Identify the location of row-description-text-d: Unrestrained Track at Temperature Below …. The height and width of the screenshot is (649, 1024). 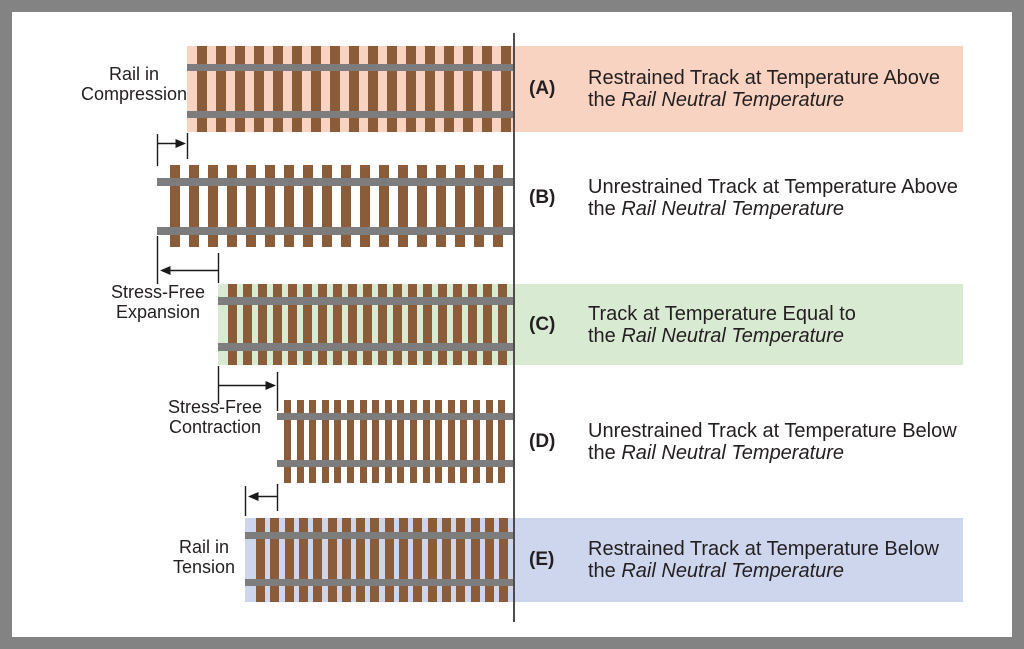
(772, 442).